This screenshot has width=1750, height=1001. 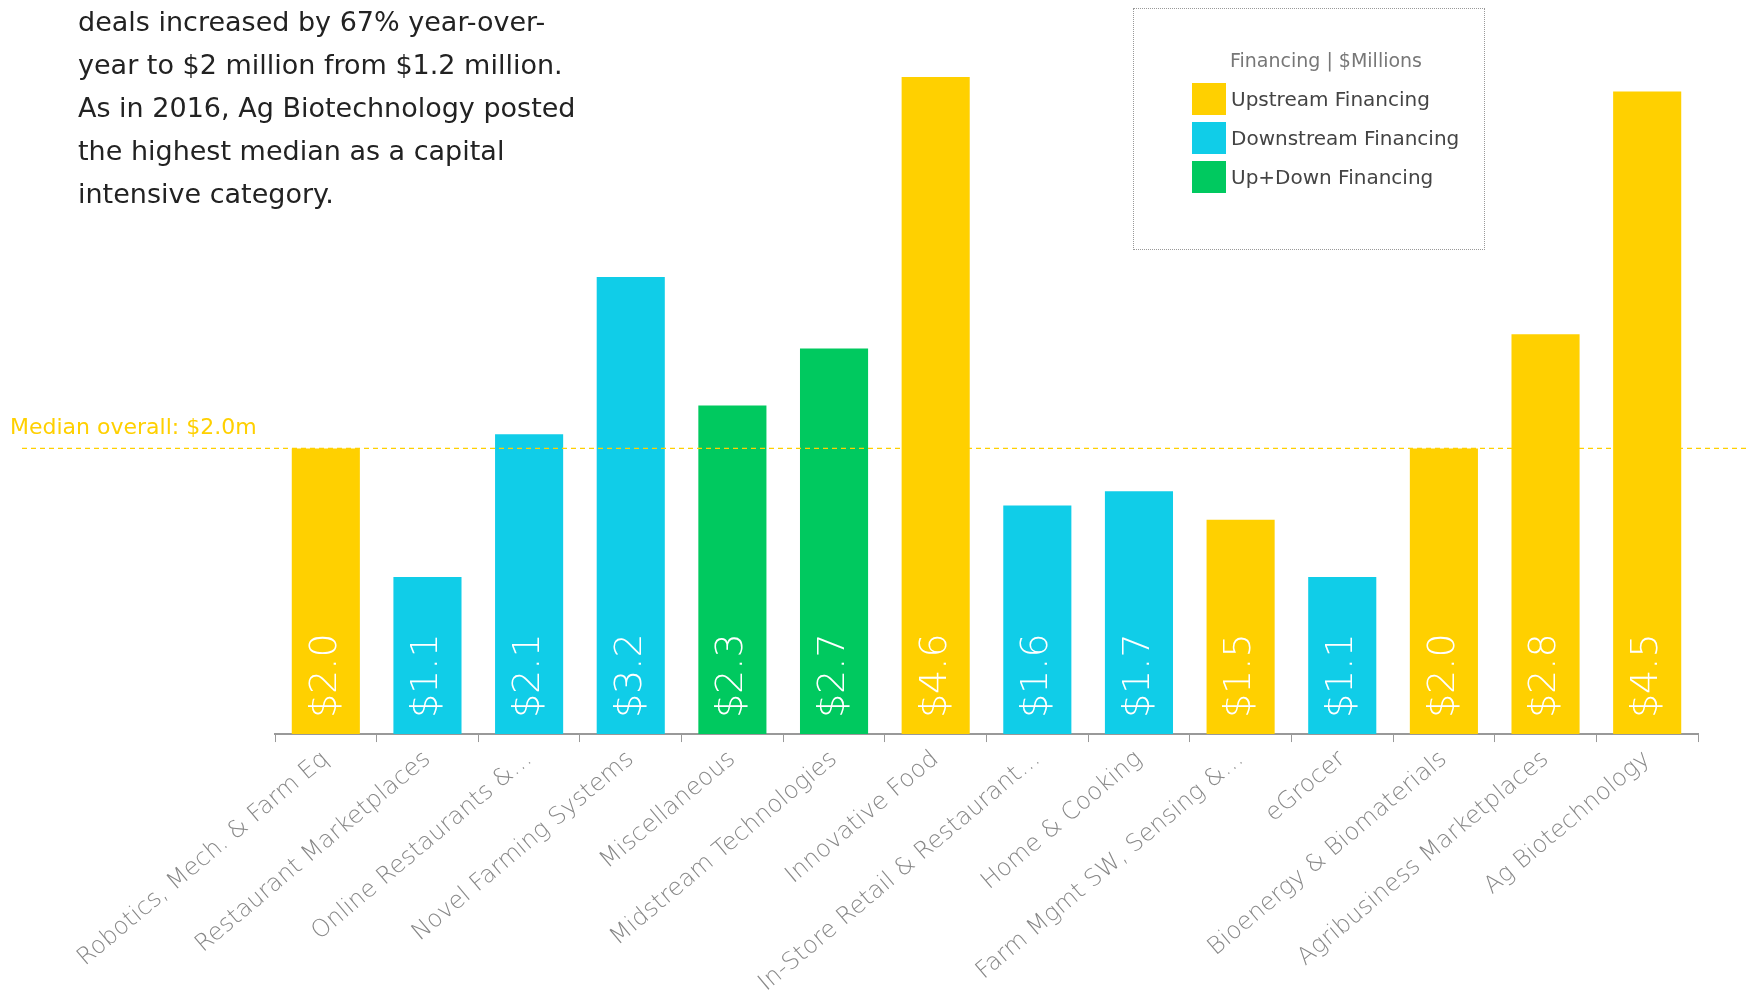 I want to click on legend-label: Upstream Financing, so click(x=1330, y=98).